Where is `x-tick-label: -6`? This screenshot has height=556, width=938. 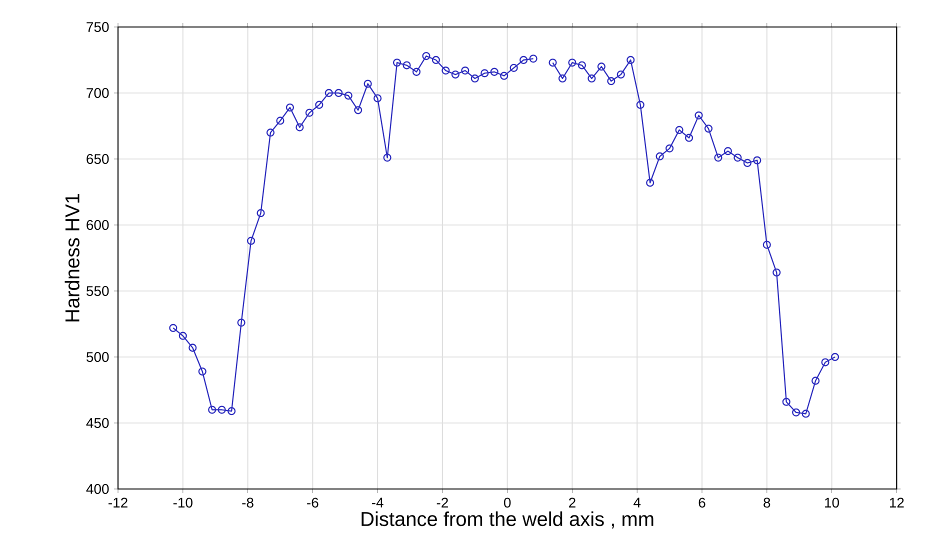 x-tick-label: -6 is located at coordinates (312, 503).